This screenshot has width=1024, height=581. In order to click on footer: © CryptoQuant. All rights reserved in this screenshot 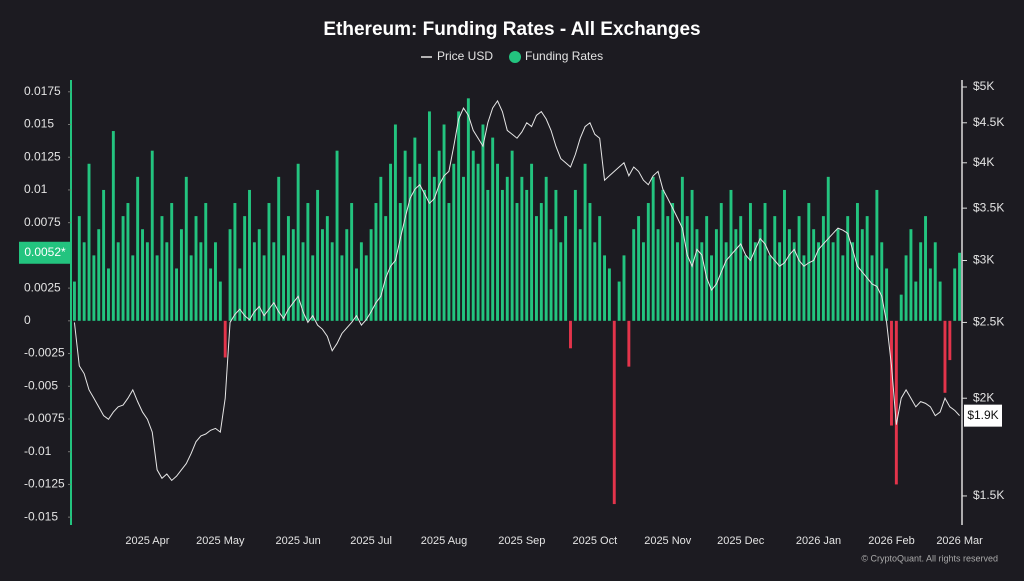, I will do `click(929, 558)`.